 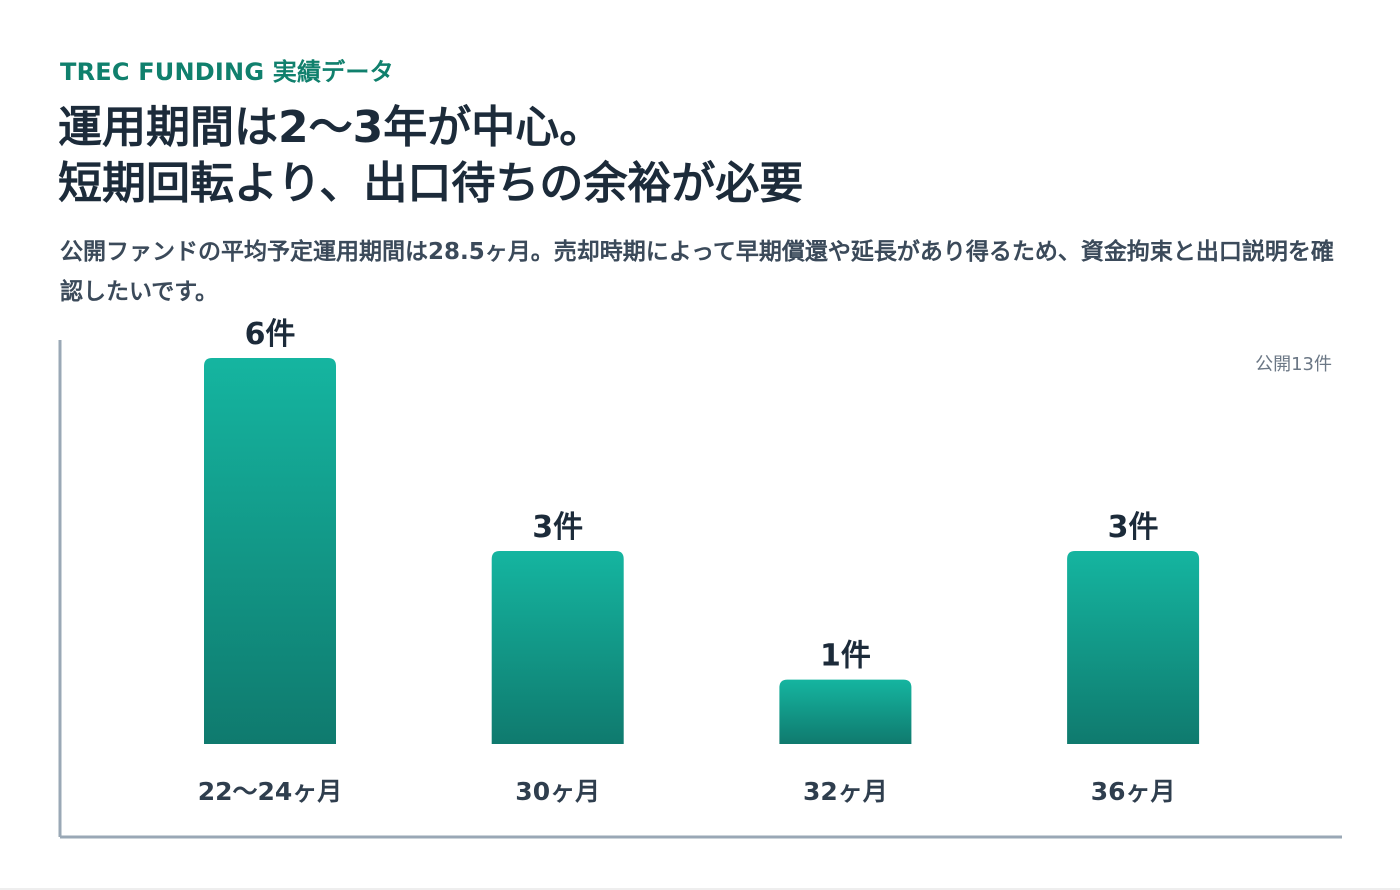 What do you see at coordinates (1133, 791) in the screenshot?
I see `category-label-3: 36ヶ月` at bounding box center [1133, 791].